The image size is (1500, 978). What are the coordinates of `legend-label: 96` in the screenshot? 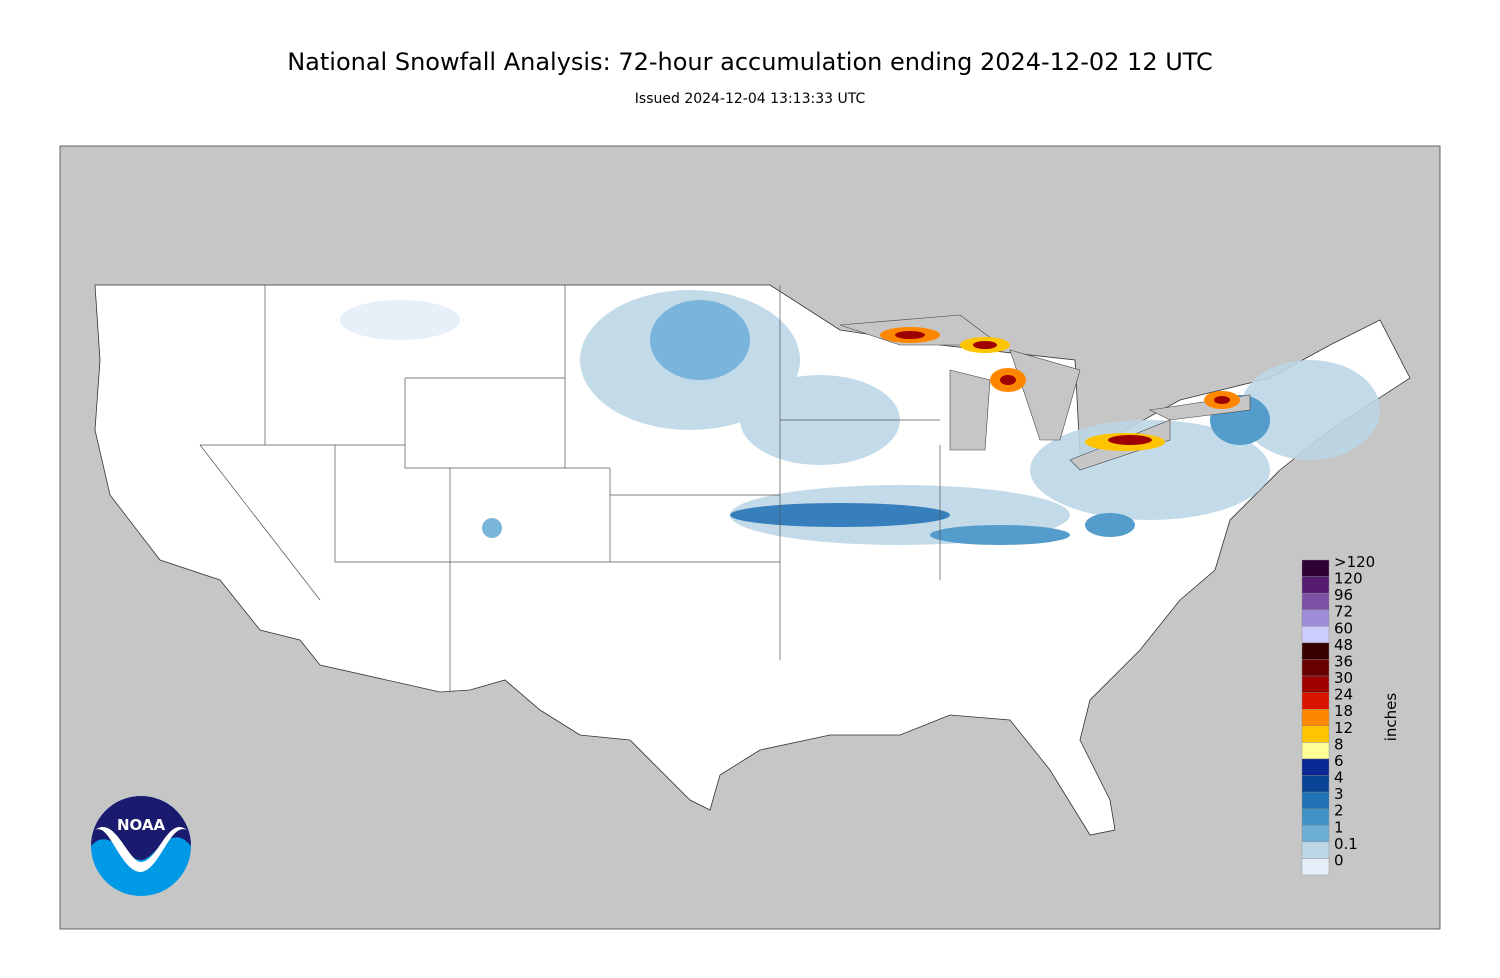 It's located at (1343, 595).